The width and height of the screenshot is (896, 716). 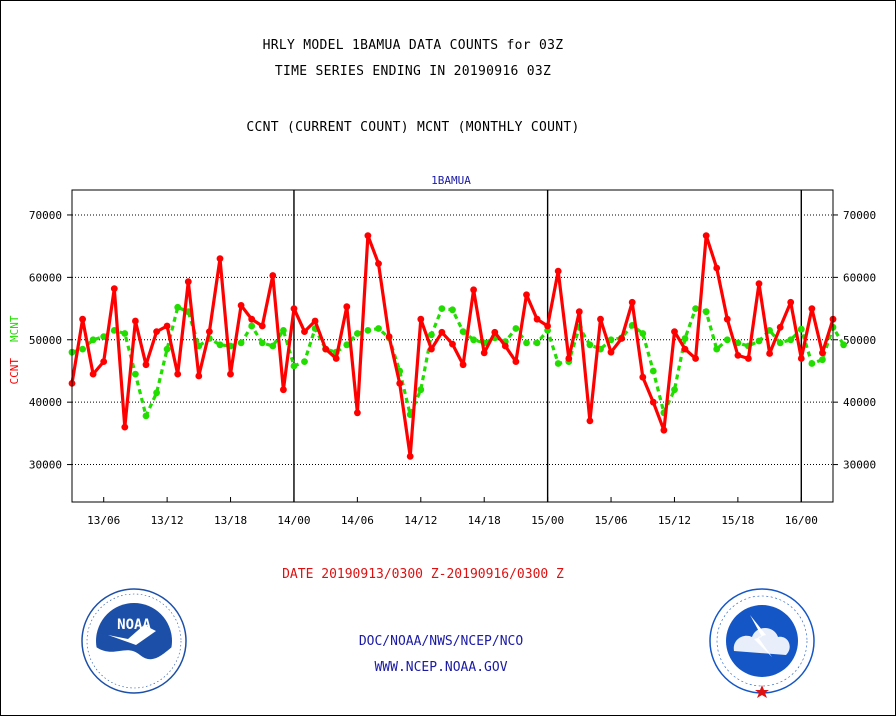 What do you see at coordinates (50, 340) in the screenshot?
I see `y-axis-left: 30000 40000 50000 60000 70000` at bounding box center [50, 340].